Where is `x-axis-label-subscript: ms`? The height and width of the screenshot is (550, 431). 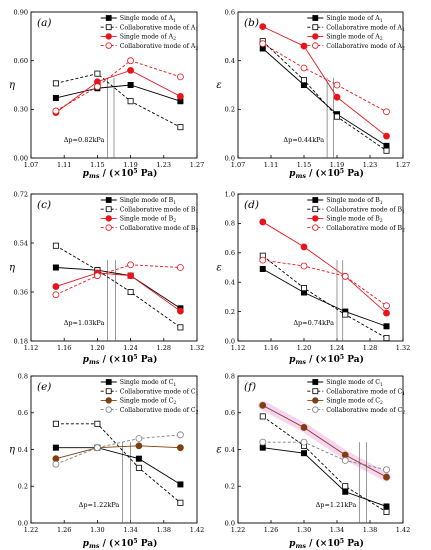
x-axis-label-subscript: ms is located at coordinates (94, 176).